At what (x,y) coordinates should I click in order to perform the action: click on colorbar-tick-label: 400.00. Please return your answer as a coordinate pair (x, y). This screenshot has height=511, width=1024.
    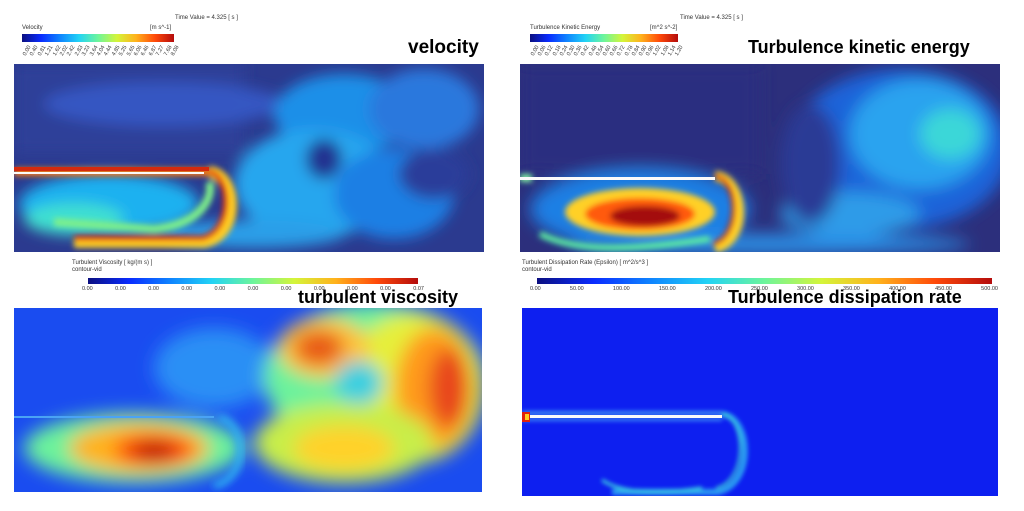
    Looking at the image, I should click on (897, 289).